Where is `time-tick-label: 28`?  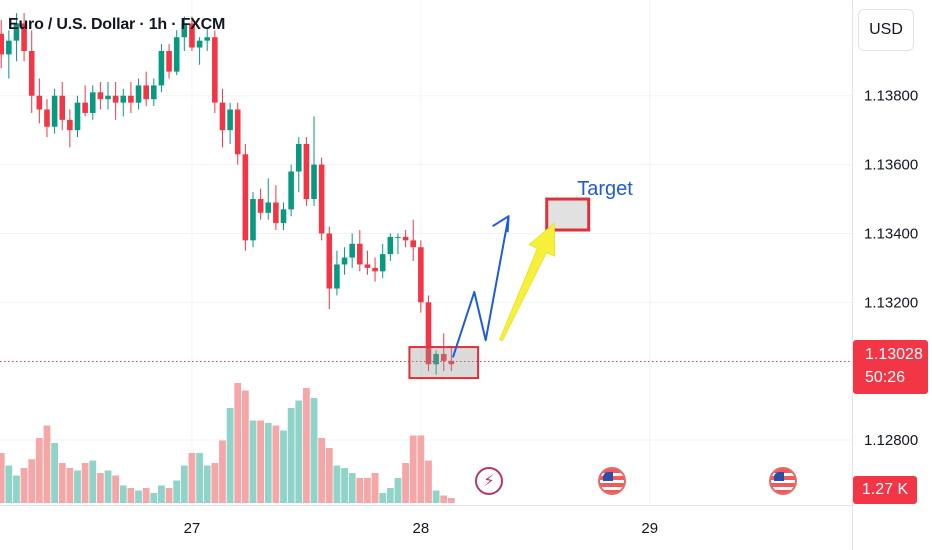
time-tick-label: 28 is located at coordinates (421, 528).